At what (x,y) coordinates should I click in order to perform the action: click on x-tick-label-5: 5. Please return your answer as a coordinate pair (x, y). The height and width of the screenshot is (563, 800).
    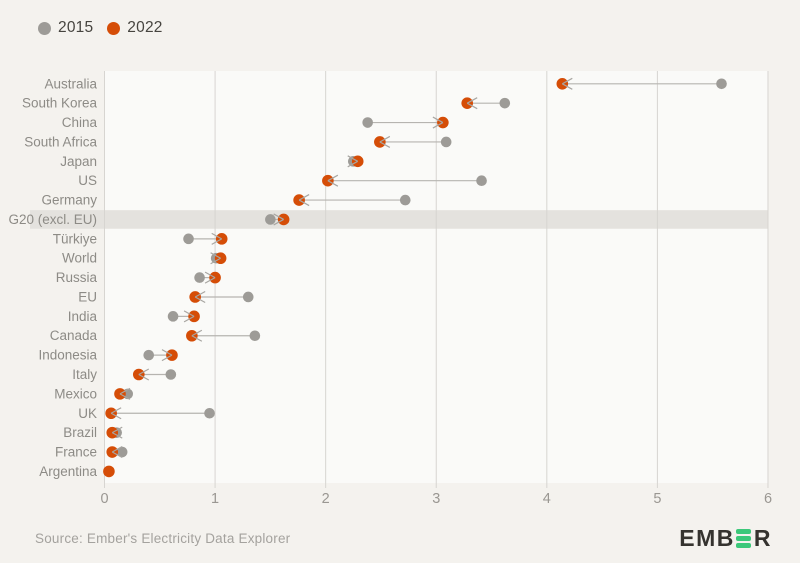
    Looking at the image, I should click on (657, 499).